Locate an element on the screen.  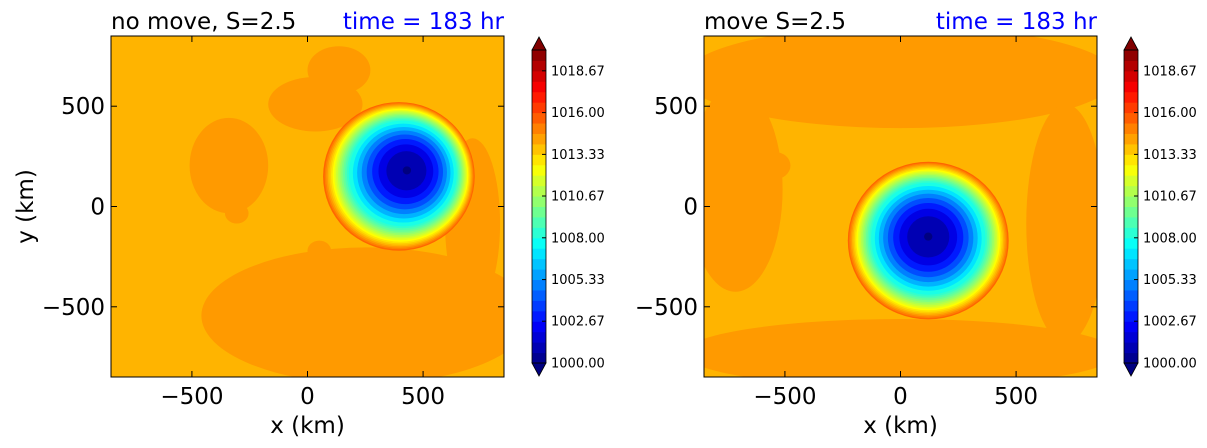
y-tick-label: −500 is located at coordinates (666, 308).